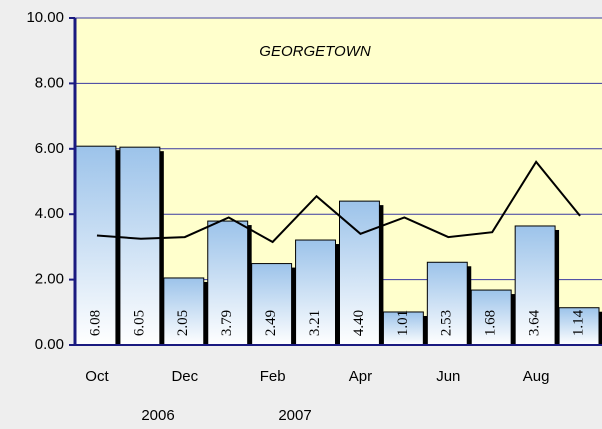  Describe the element at coordinates (315, 51) in the screenshot. I see `chart-title: GEORGETOWN` at that location.